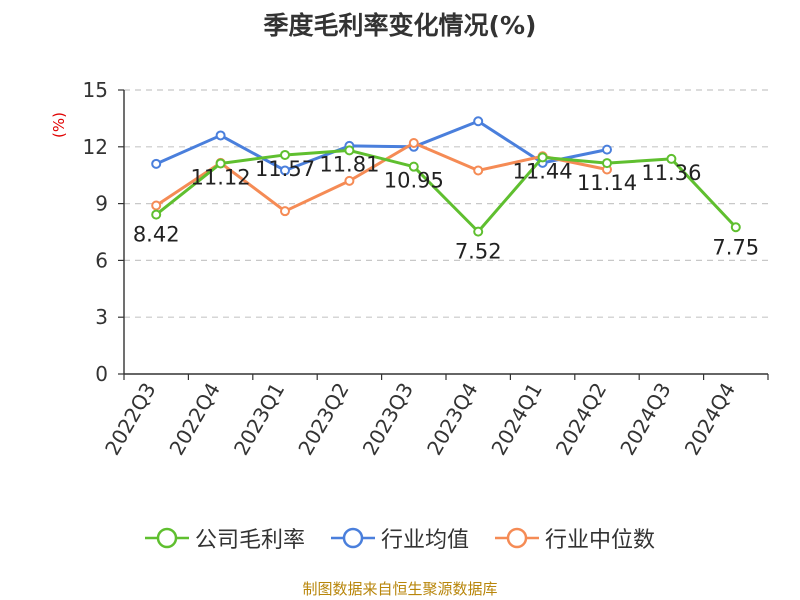  What do you see at coordinates (194, 419) in the screenshot?
I see `x-tick-label: 2022Q4` at bounding box center [194, 419].